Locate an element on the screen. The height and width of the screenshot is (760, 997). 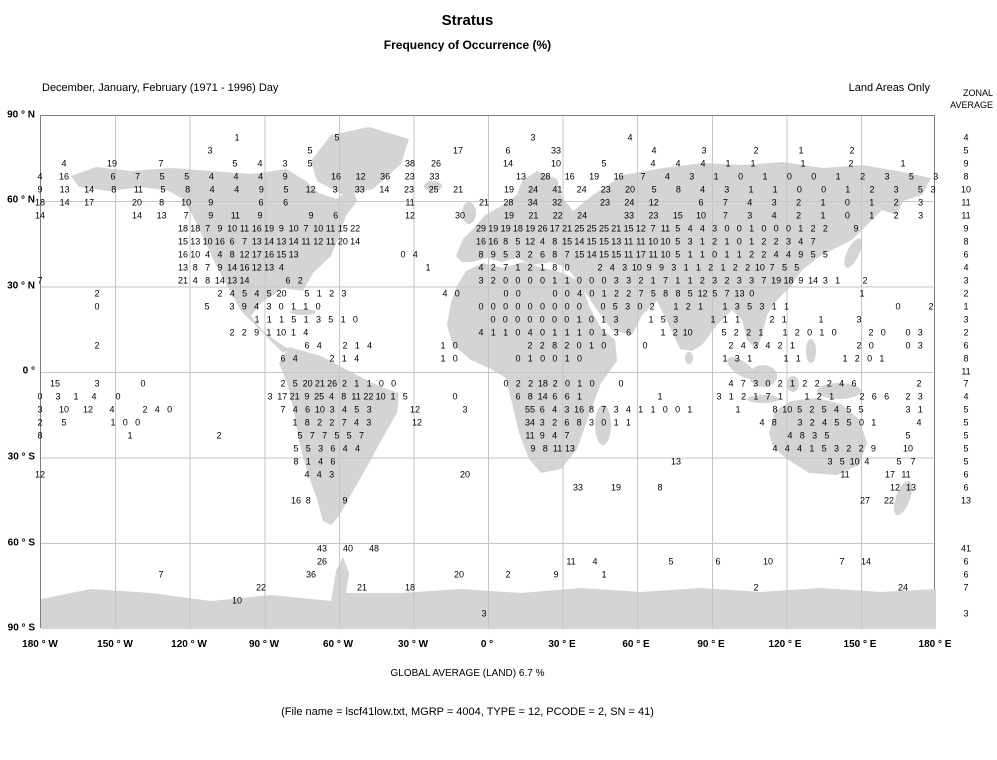
lon-tick-label: 30 ° W is located at coordinates (413, 644).